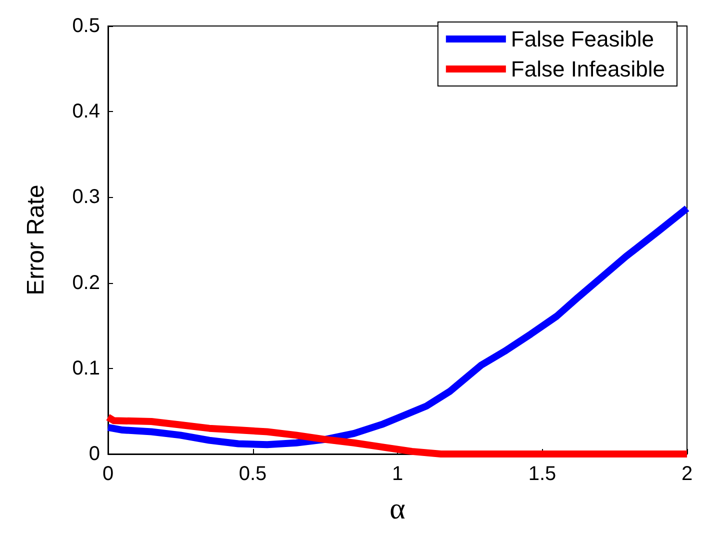 Image resolution: width=705 pixels, height=546 pixels. I want to click on y-tick-label: 0.5, so click(86, 26).